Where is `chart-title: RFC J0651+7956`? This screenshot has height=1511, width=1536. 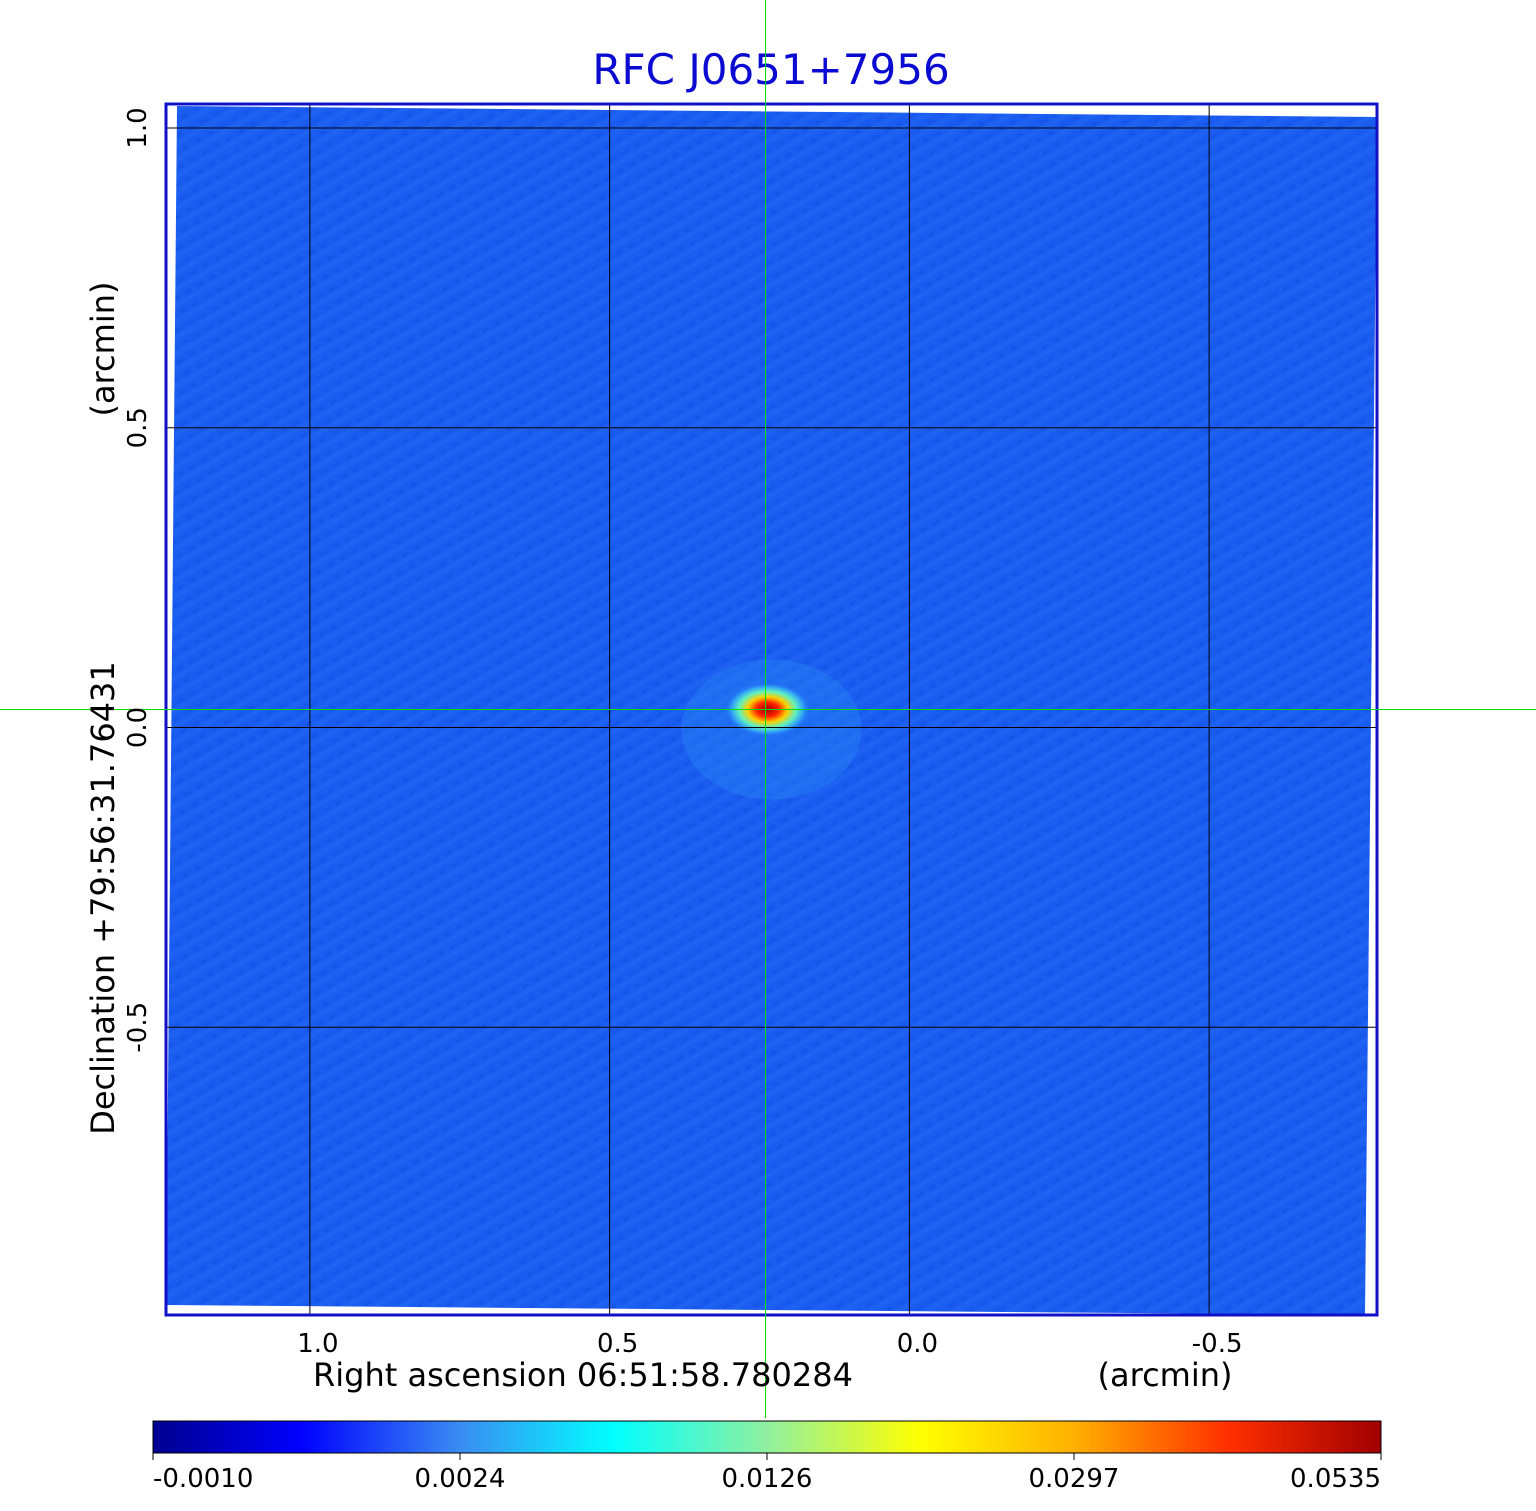 chart-title: RFC J0651+7956 is located at coordinates (770, 69).